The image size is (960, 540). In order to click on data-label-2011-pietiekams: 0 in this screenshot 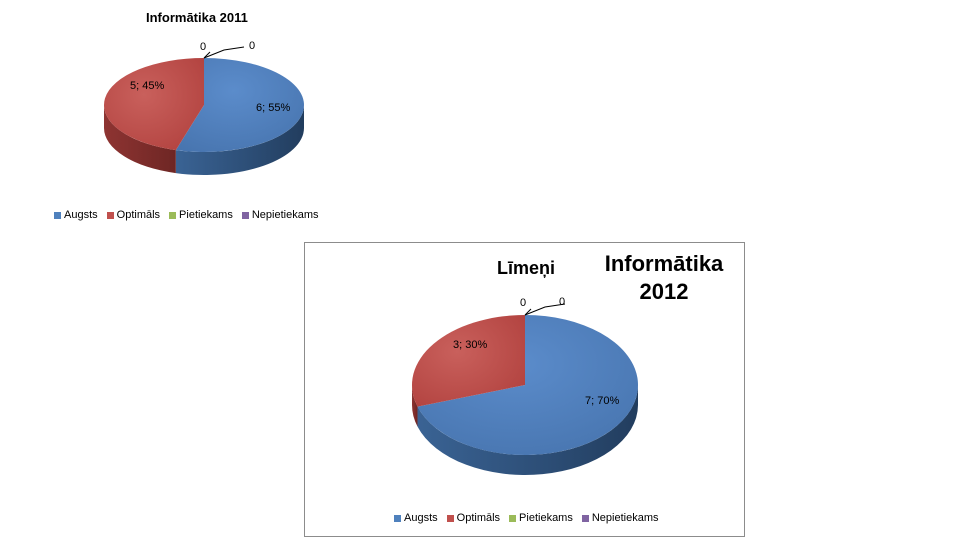, I will do `click(203, 47)`.